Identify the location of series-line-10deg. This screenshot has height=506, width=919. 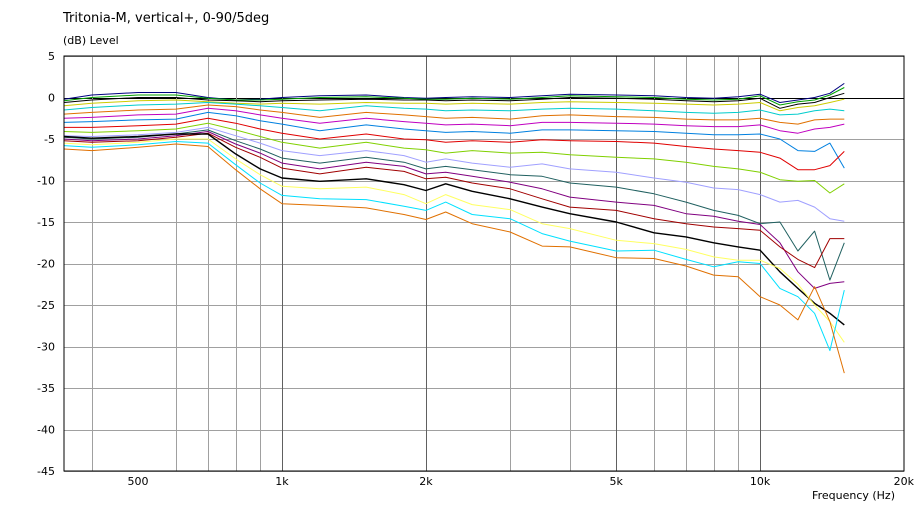
(454, 100).